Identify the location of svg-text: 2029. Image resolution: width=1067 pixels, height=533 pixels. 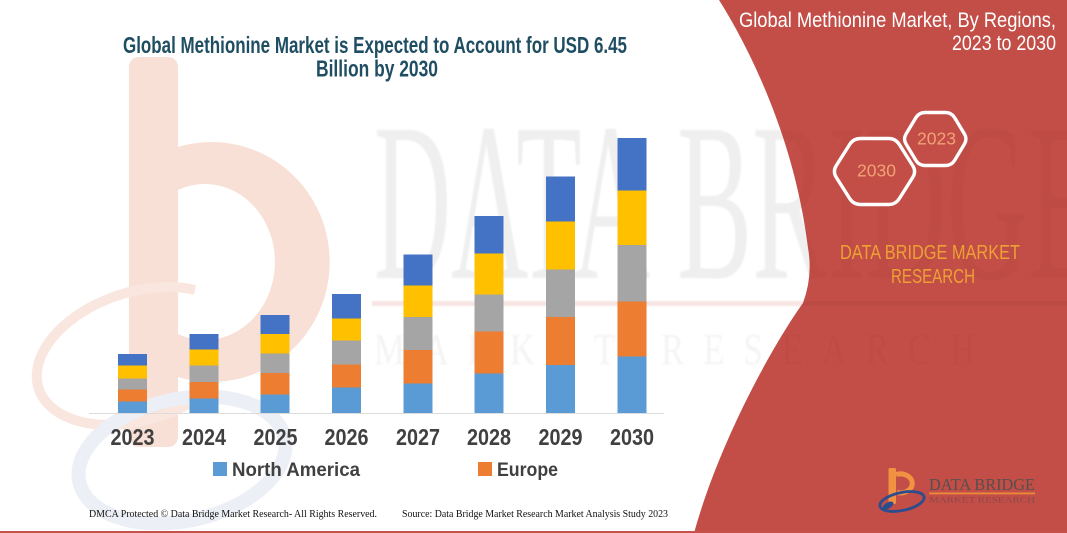
(561, 437).